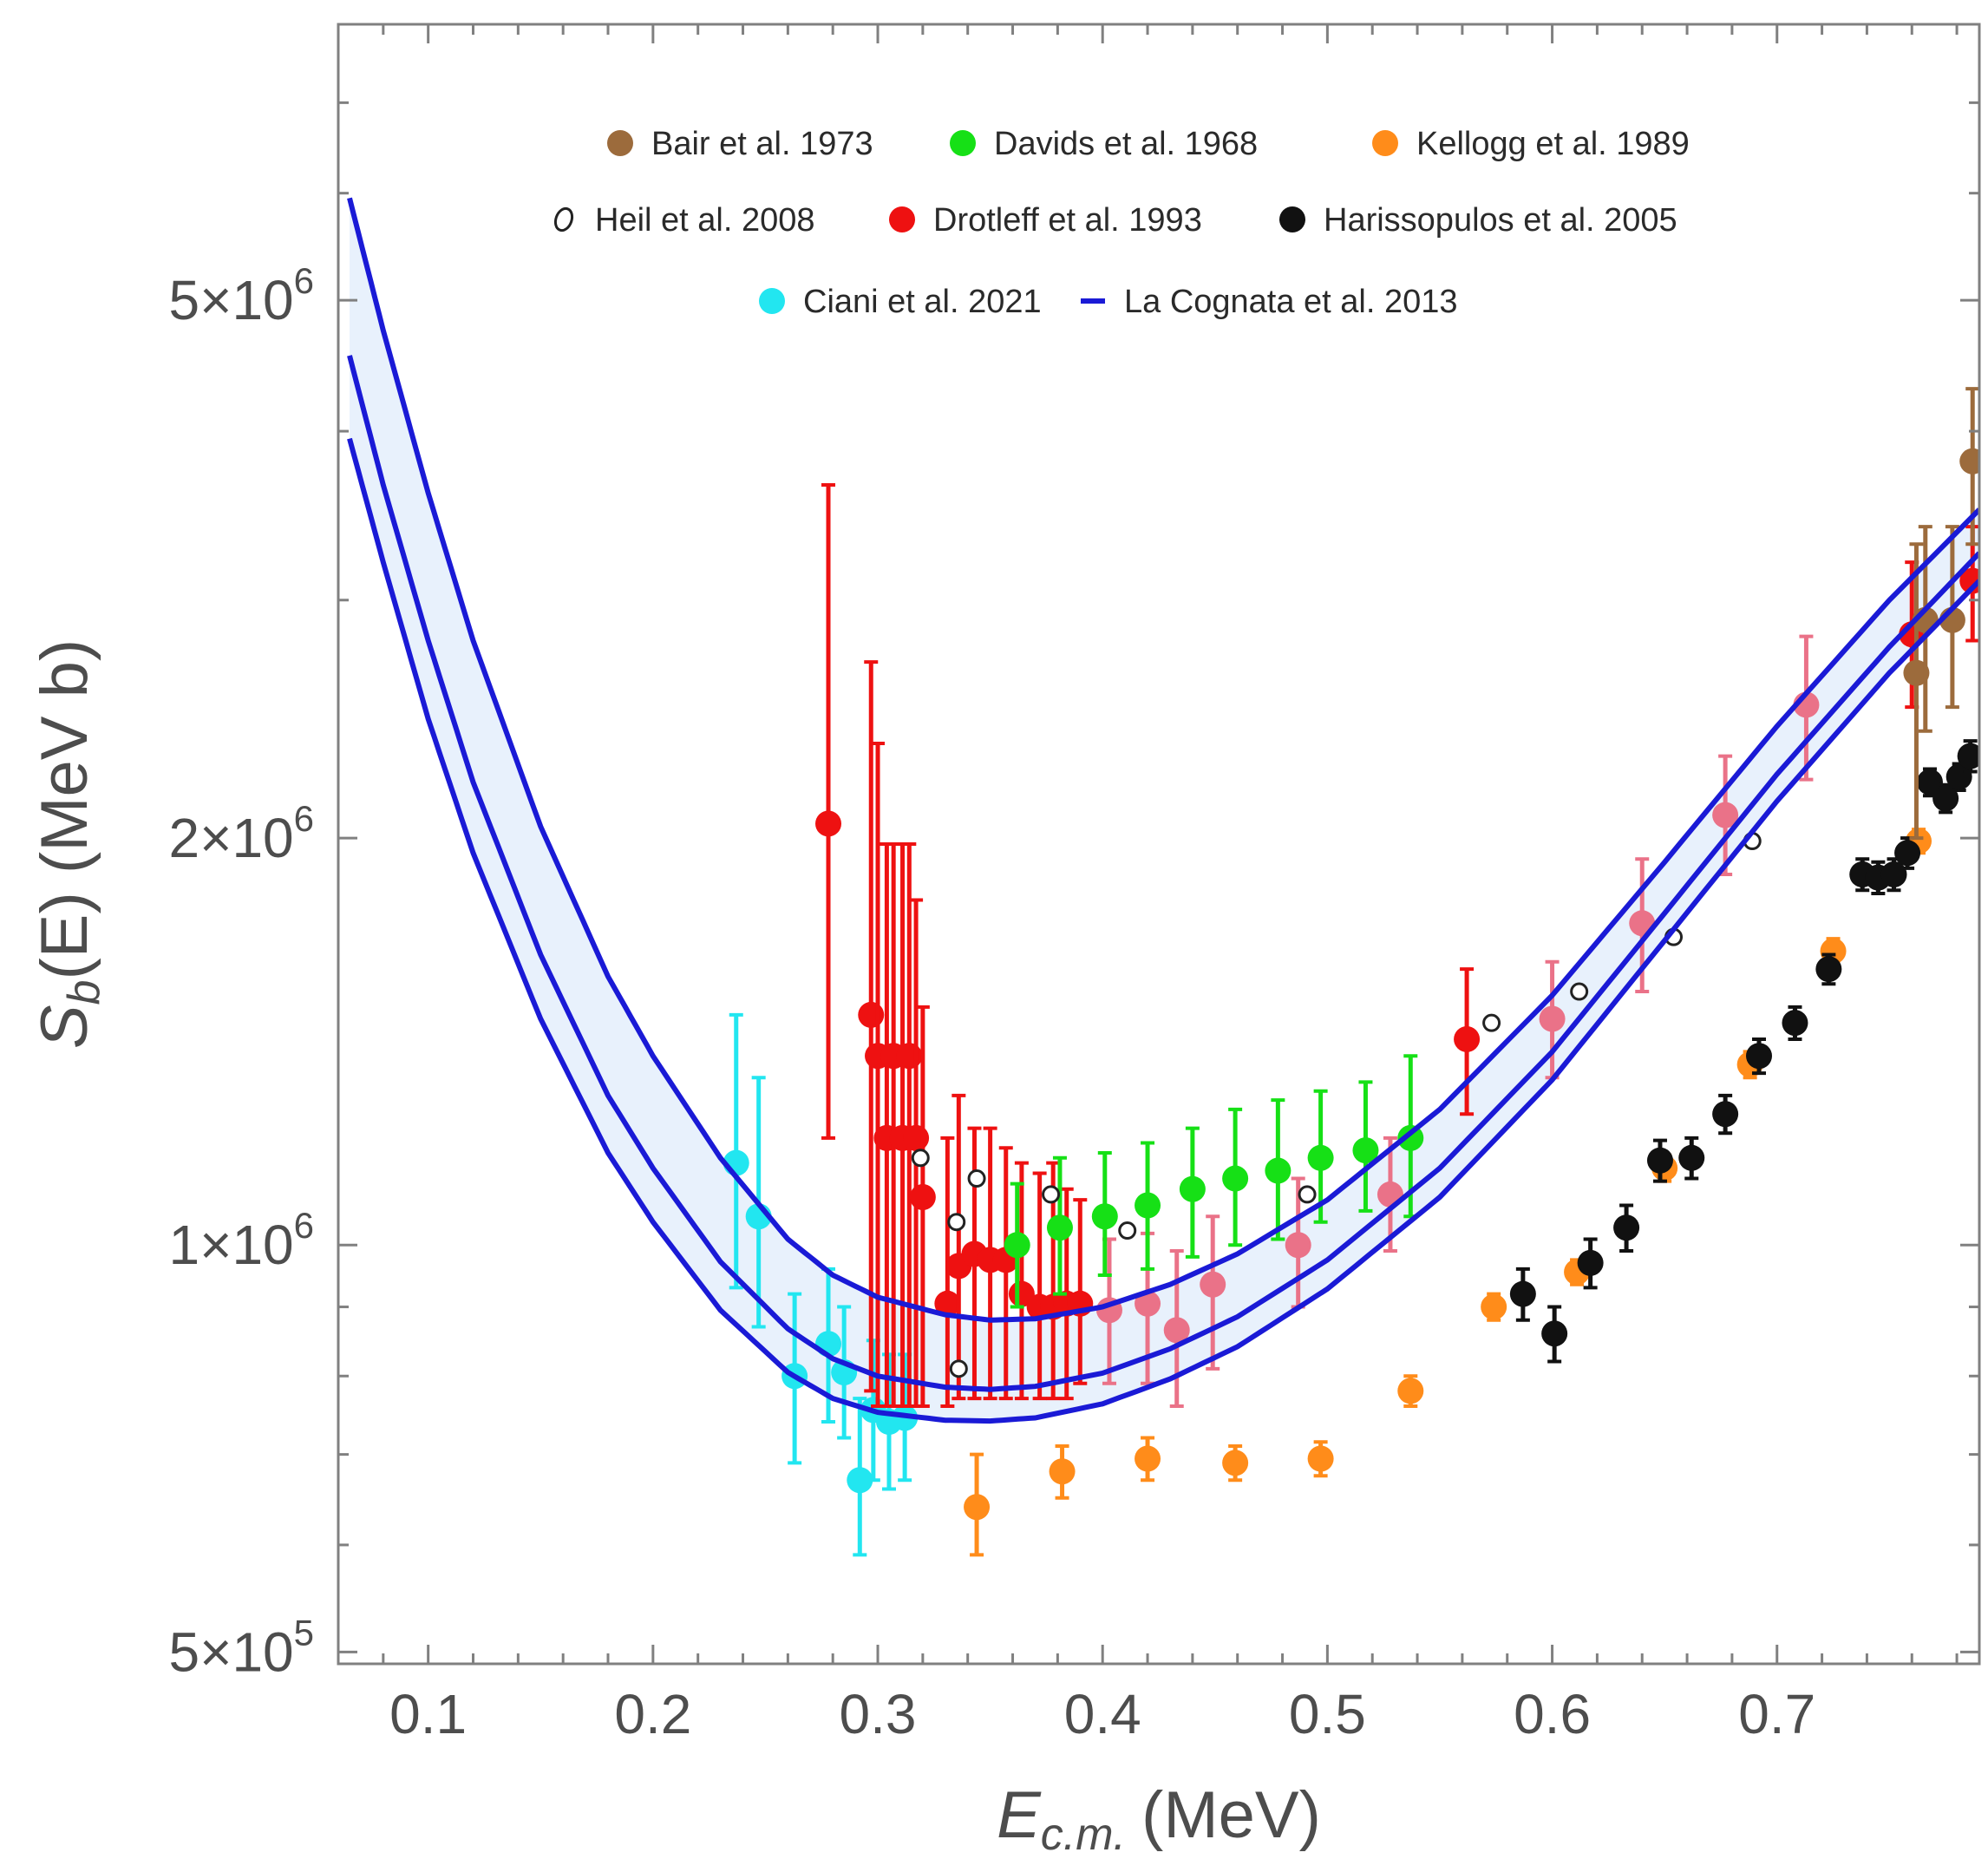 The image size is (1988, 1859). I want to click on legend-item: La Cognata et al. 2013, so click(1269, 302).